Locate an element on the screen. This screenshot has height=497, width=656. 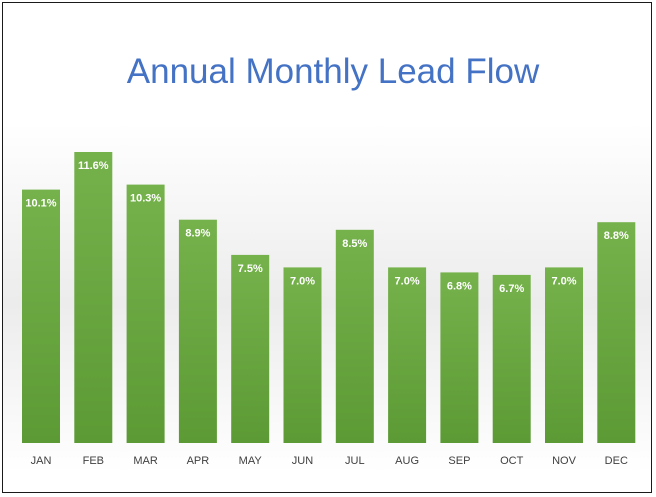
data-label-feb: 11.6% is located at coordinates (93, 166).